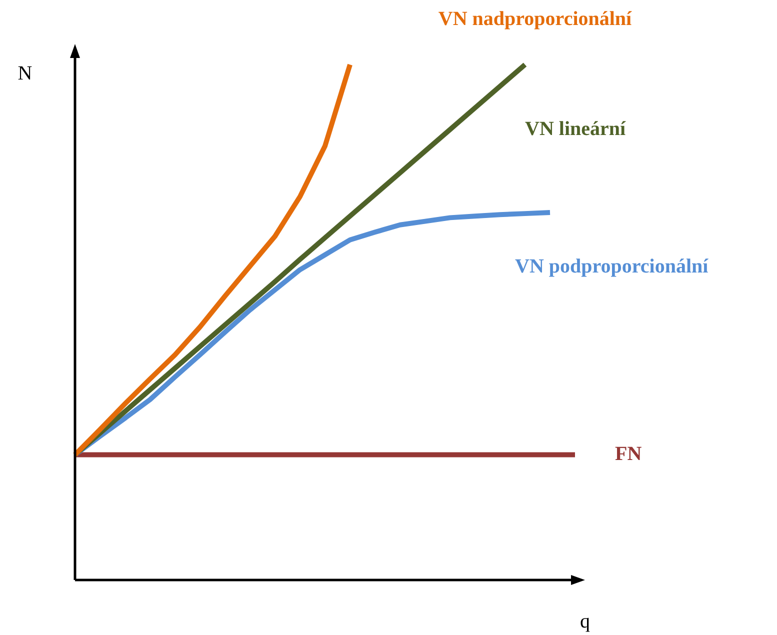  What do you see at coordinates (25, 73) in the screenshot?
I see `y-axis-title: N` at bounding box center [25, 73].